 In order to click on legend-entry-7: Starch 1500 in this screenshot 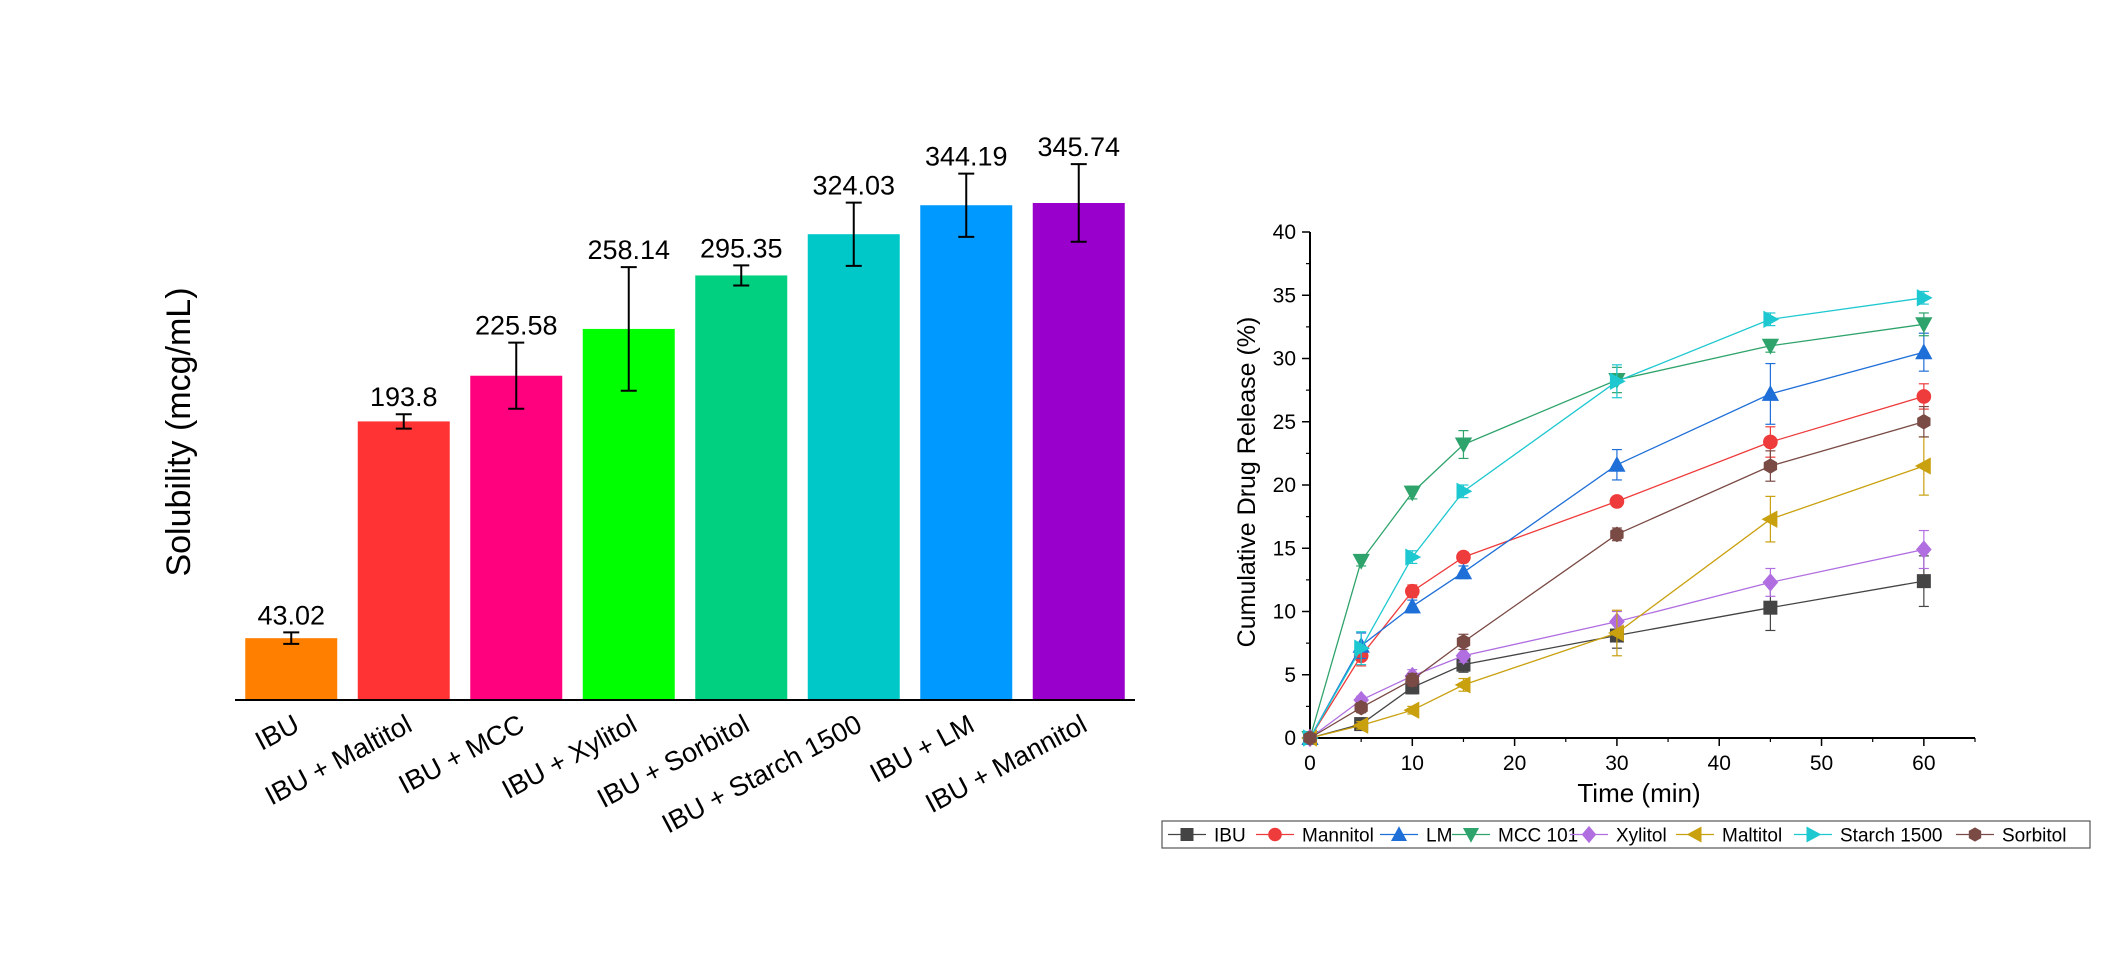, I will do `click(1868, 836)`.